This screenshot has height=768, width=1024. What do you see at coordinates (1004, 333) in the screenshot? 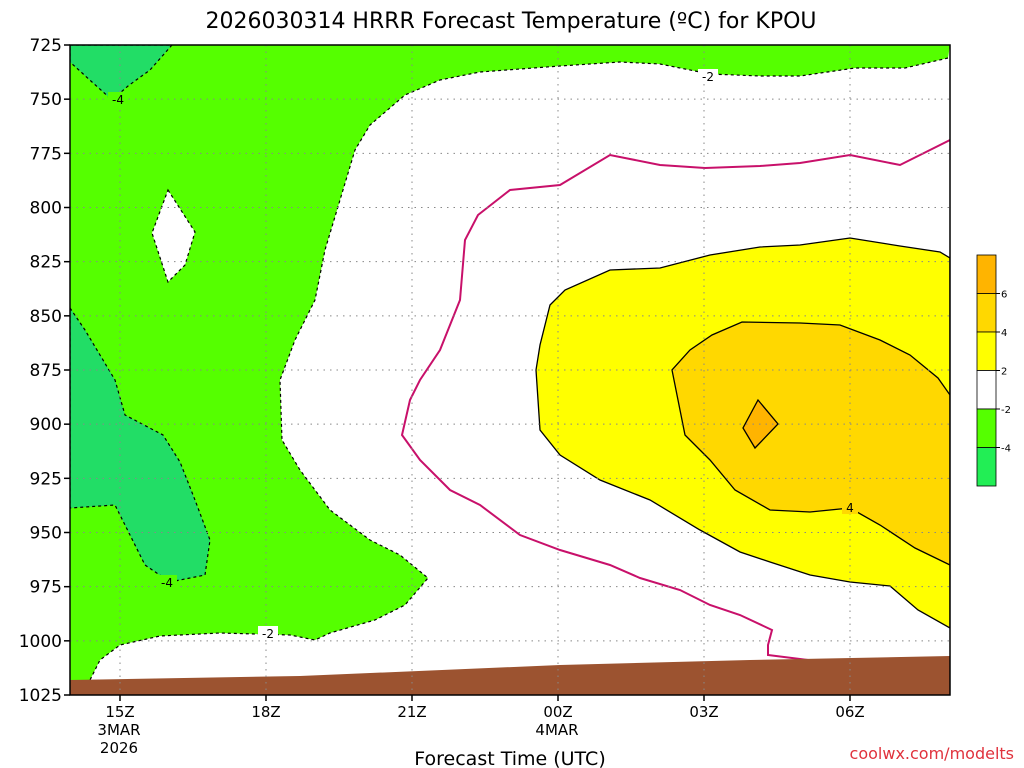
I see `colorbar-label: 4` at bounding box center [1004, 333].